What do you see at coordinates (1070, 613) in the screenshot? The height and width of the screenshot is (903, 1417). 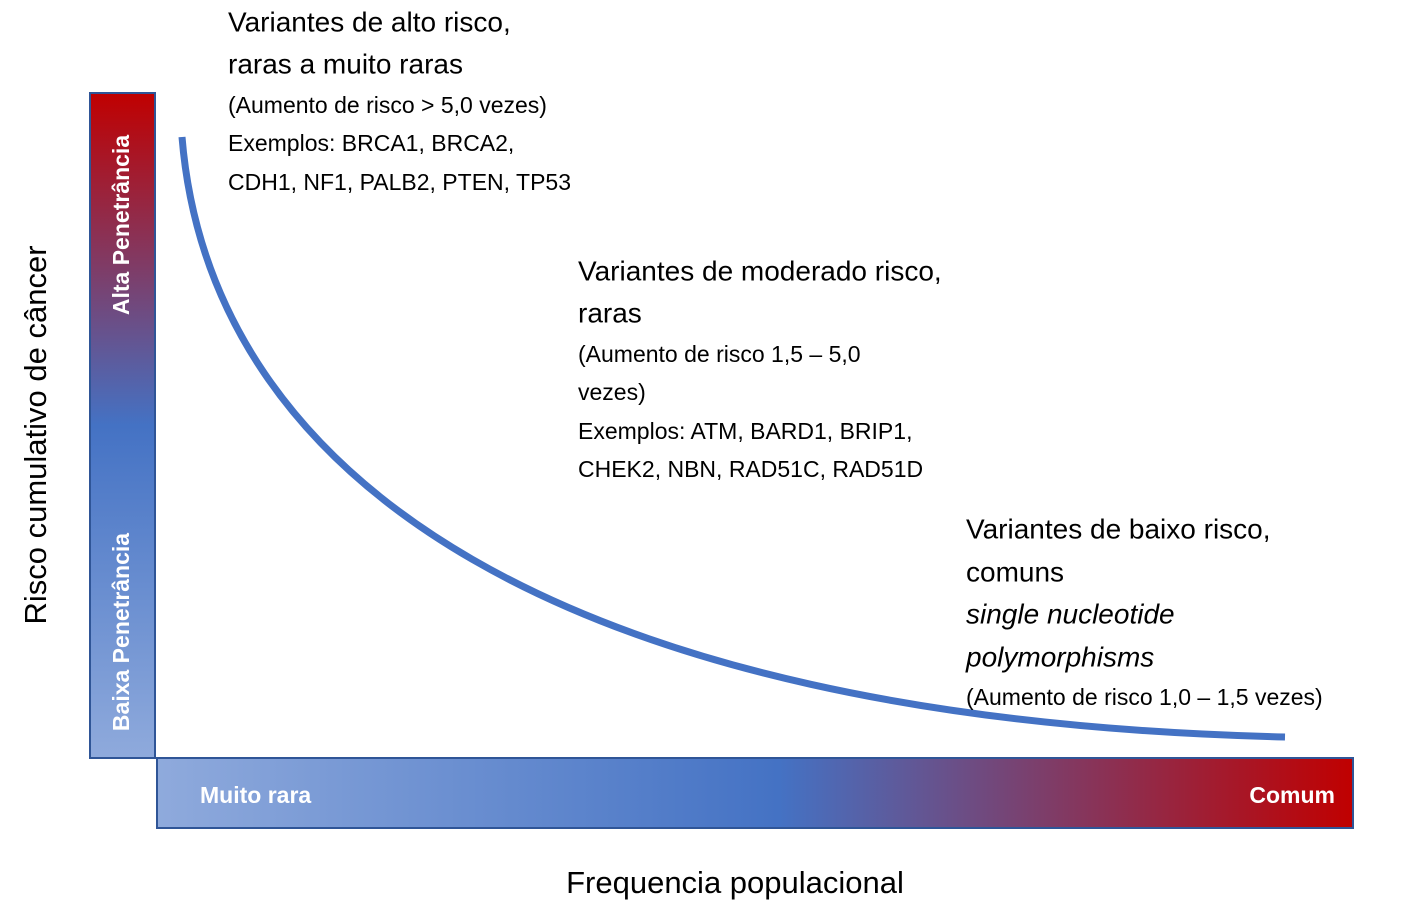 I see `group-line: single nucleotide` at bounding box center [1070, 613].